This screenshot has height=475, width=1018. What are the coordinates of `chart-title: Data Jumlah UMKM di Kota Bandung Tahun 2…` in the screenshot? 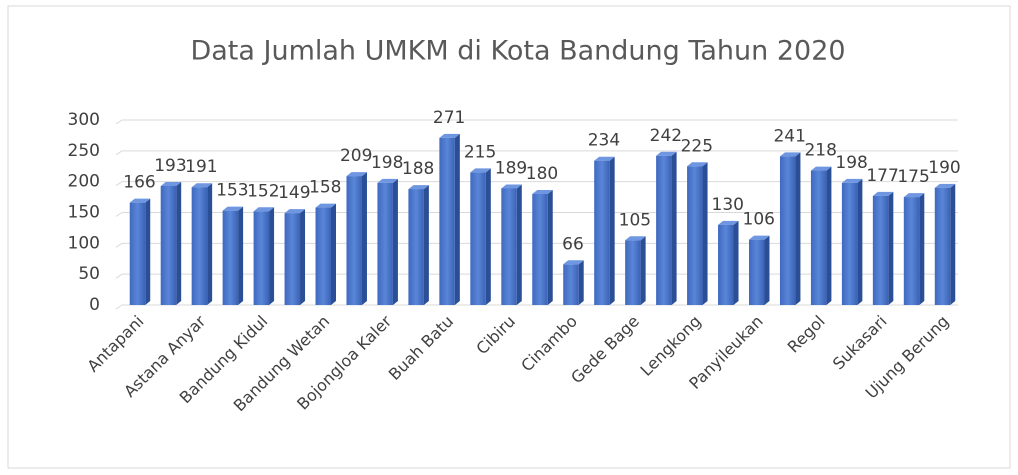 It's located at (517, 51).